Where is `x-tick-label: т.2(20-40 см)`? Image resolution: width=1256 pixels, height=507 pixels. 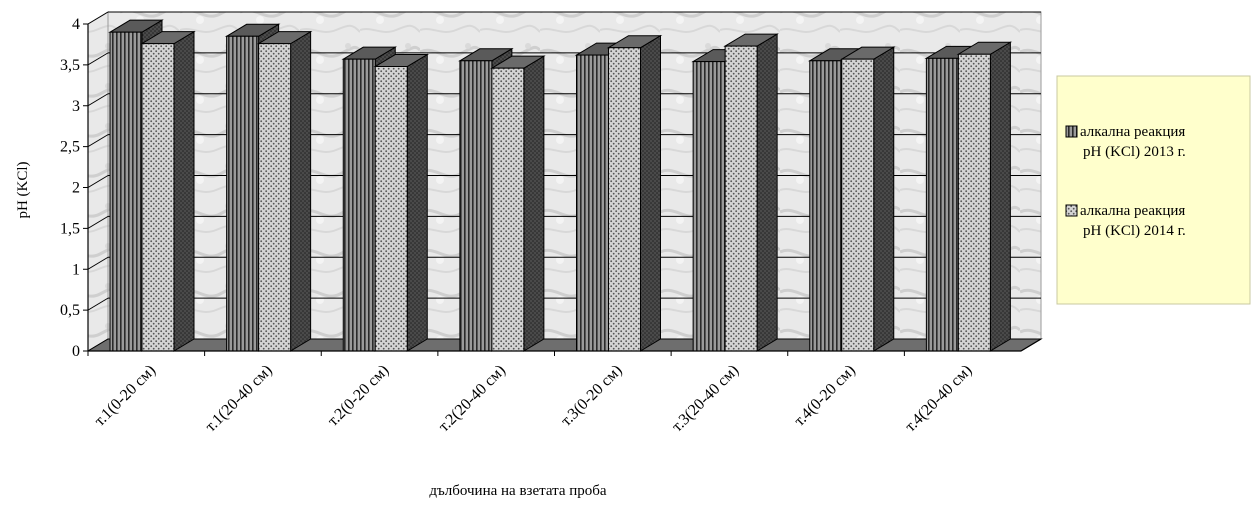
x-tick-label: т.2(20-40 см) is located at coordinates (472, 399).